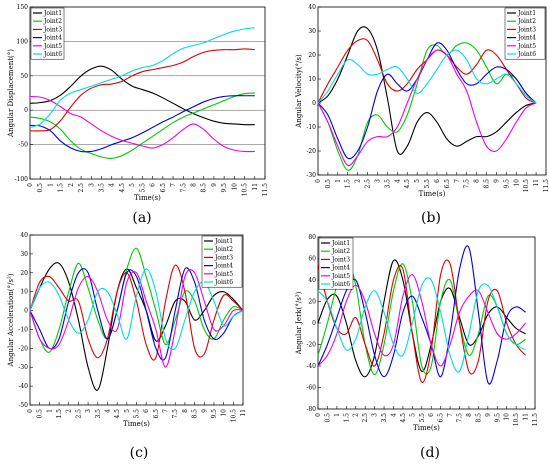 The height and width of the screenshot is (467, 550). I want to click on x-tick-label: 5, so click(412, 415).